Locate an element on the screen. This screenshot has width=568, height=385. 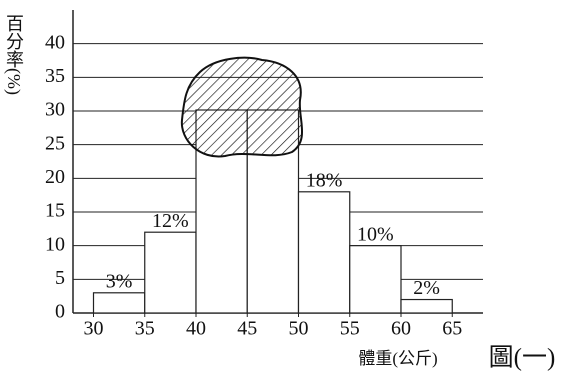
x-tick-label: 45 is located at coordinates (247, 329).